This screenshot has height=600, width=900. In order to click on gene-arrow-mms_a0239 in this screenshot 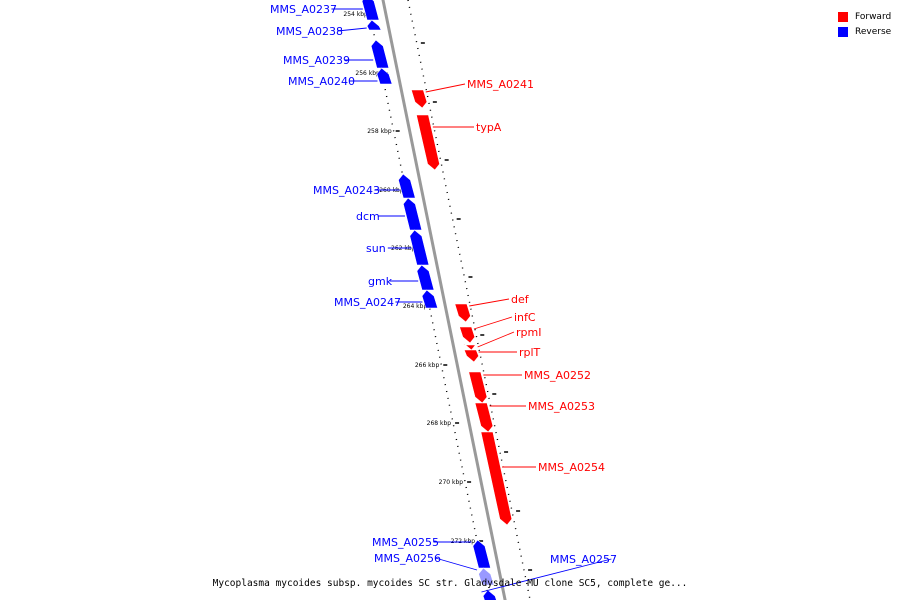, I will do `click(380, 54)`.